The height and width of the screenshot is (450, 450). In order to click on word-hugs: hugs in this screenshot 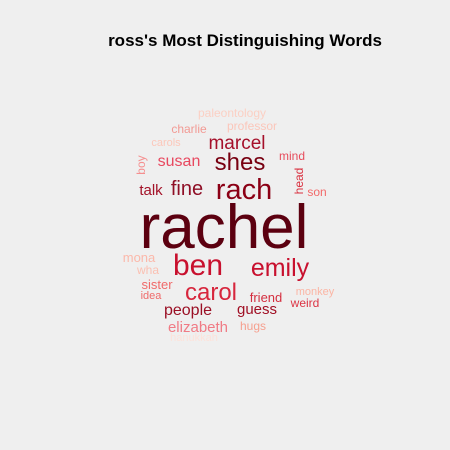, I will do `click(253, 326)`.